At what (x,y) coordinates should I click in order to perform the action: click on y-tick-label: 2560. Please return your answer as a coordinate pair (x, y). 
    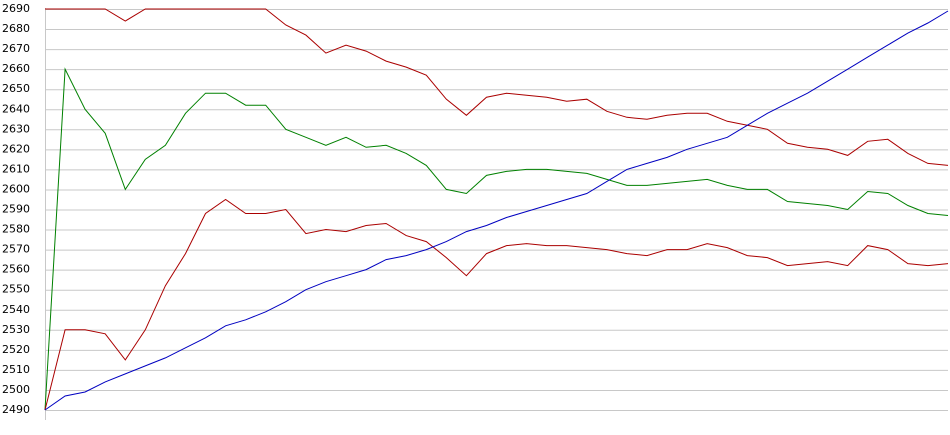
    Looking at the image, I should click on (16, 269).